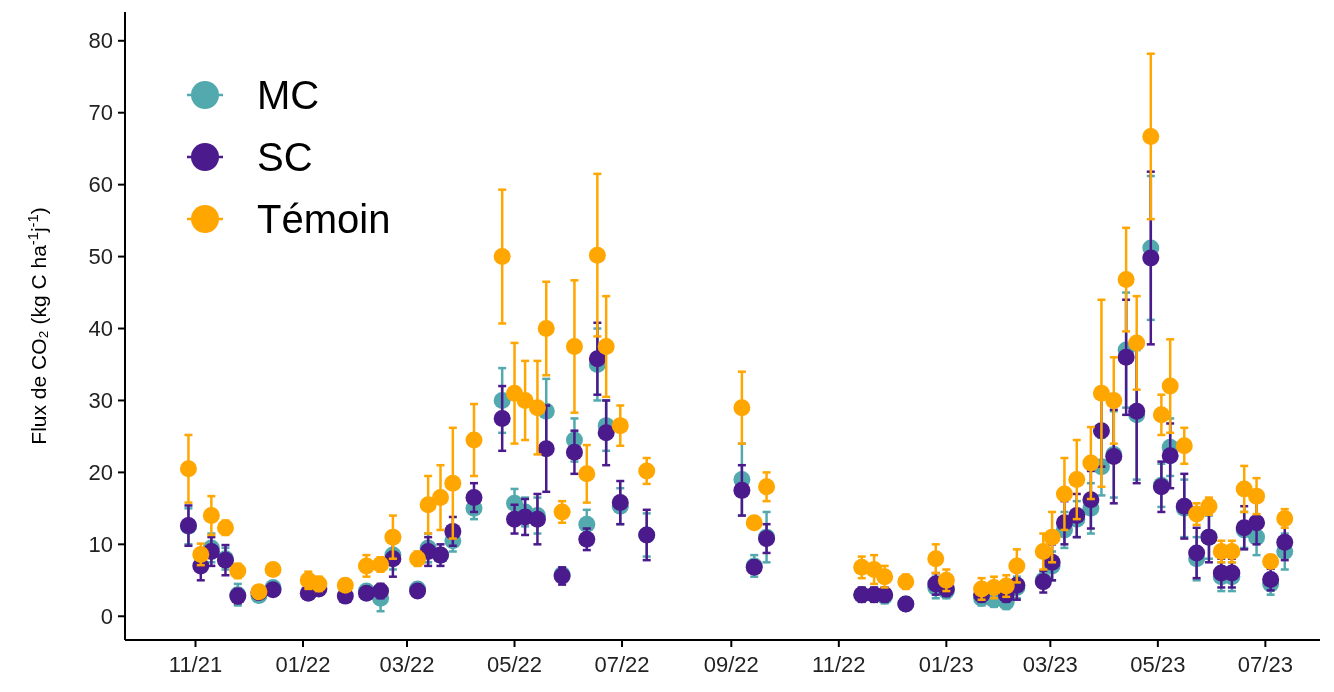 The image size is (1334, 692). What do you see at coordinates (839, 664) in the screenshot?
I see `x-tick-label: 11/22` at bounding box center [839, 664].